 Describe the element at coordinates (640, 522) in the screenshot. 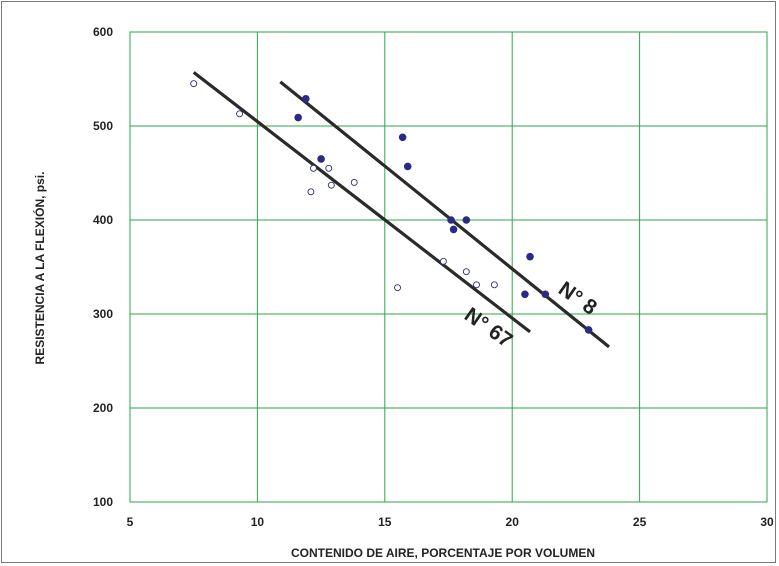

I see `x-tick-label-25: 25` at that location.